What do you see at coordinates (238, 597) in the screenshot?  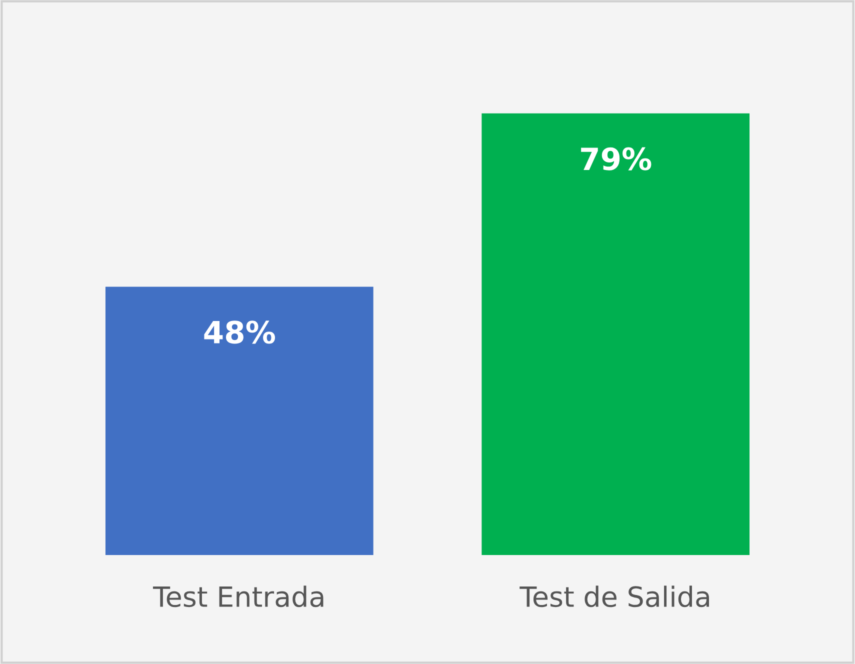 I see `x-tick-label: Test Entrada` at bounding box center [238, 597].